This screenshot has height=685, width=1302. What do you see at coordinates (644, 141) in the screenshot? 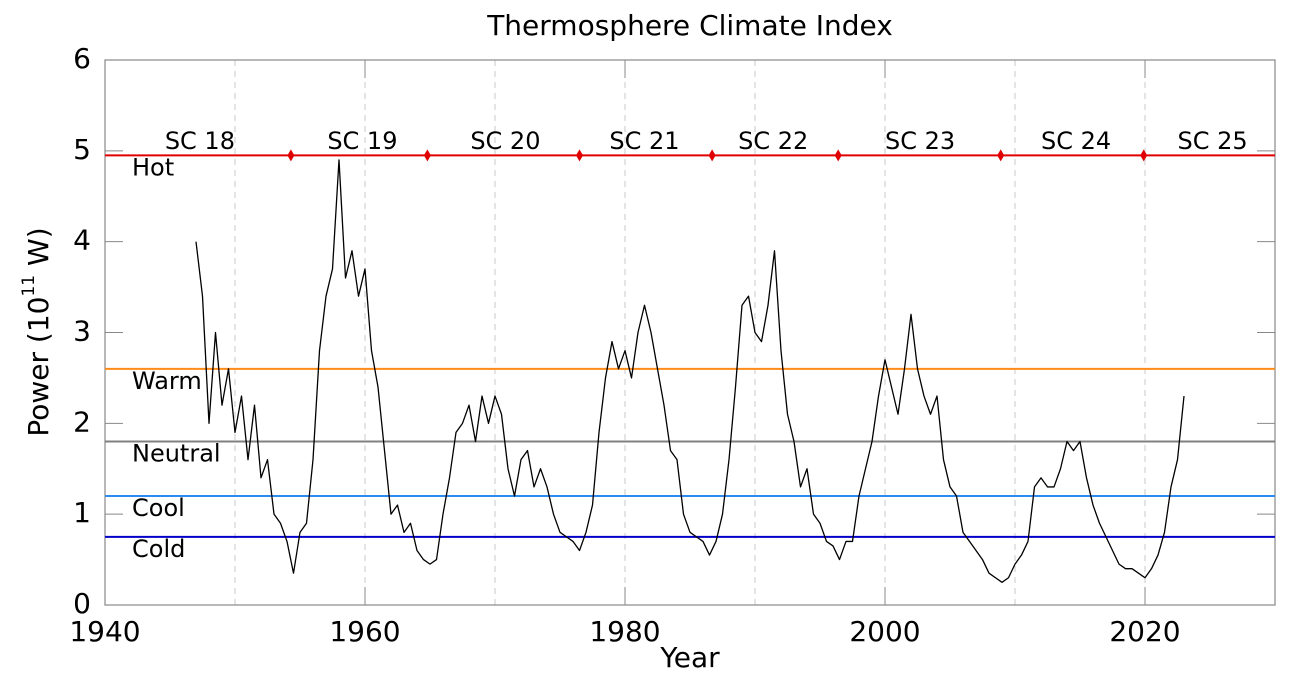
I see `cycle-label: SC 21` at bounding box center [644, 141].